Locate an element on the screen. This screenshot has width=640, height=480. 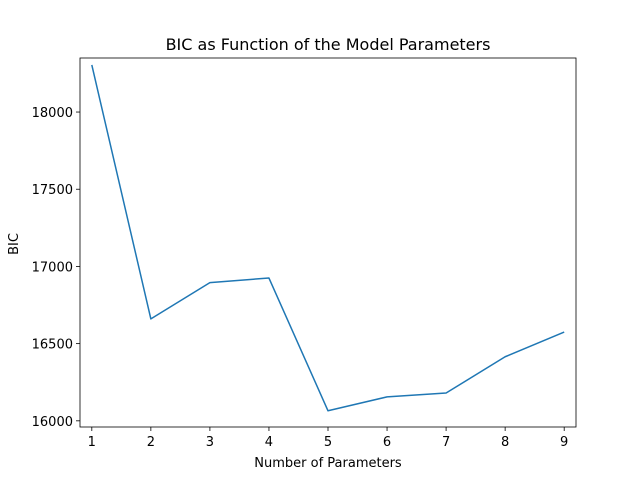
x-tick-label: 9 is located at coordinates (564, 442).